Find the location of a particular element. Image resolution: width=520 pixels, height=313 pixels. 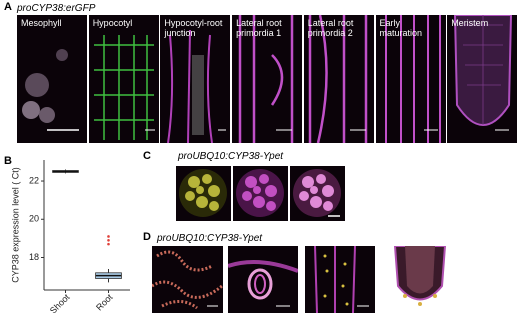

micrograph: Hypocotyl-root junction is located at coordinates (195, 79).